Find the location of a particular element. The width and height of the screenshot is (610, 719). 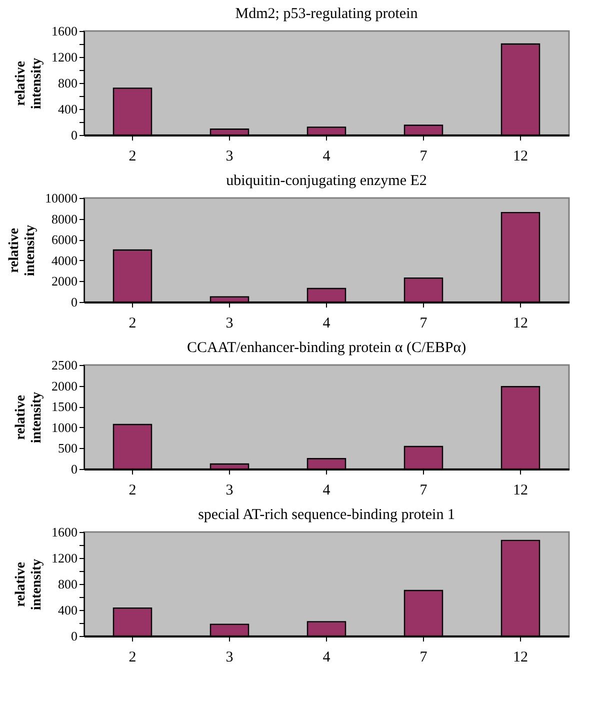

y-tick-label: 8000 is located at coordinates (65, 218).